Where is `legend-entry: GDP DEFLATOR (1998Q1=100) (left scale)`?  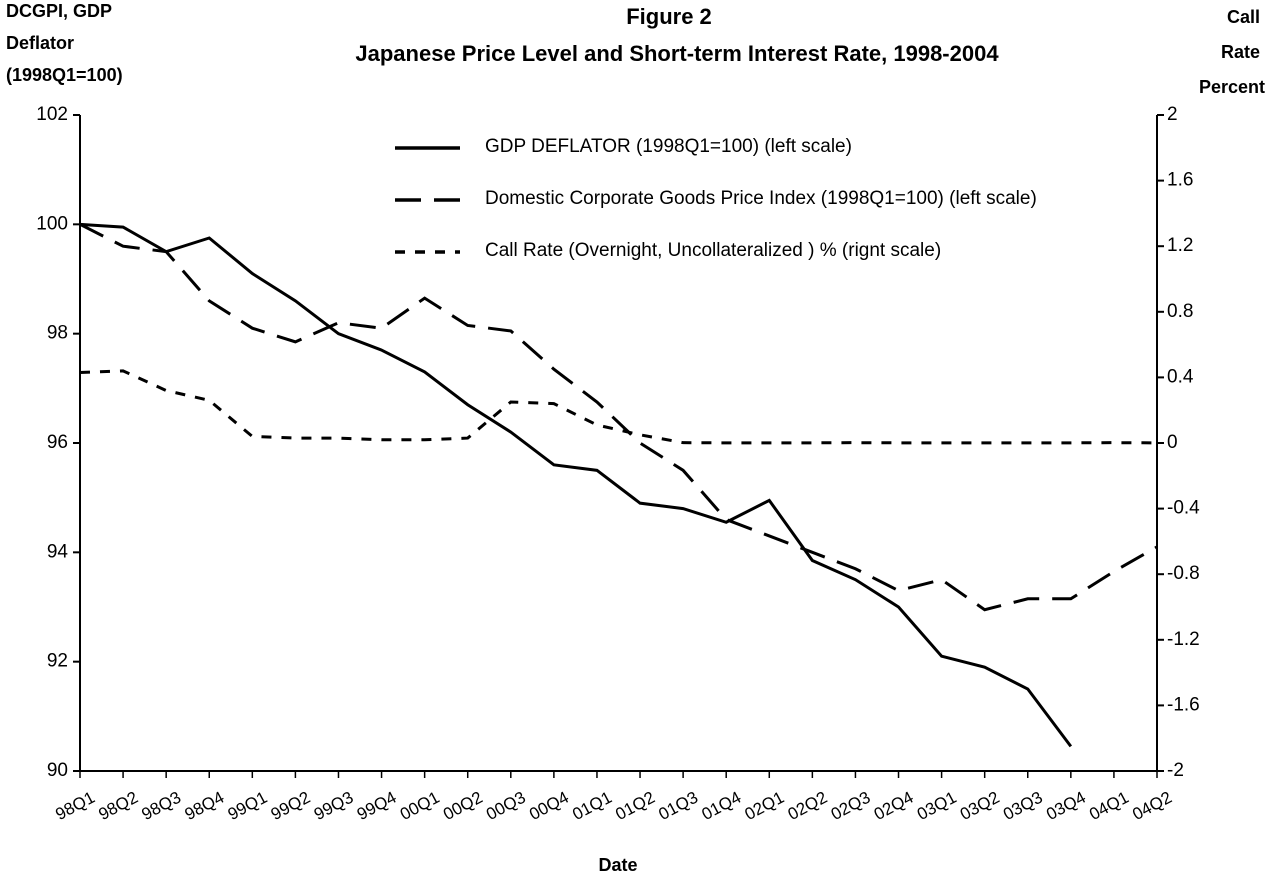
legend-entry: GDP DEFLATOR (1998Q1=100) (left scale) is located at coordinates (668, 147).